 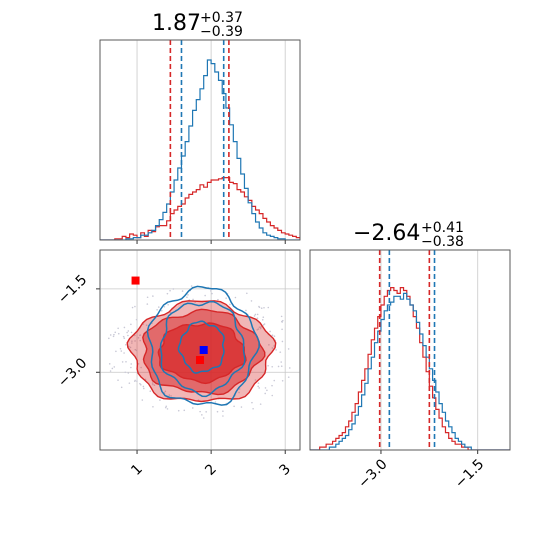 I want to click on panel-bottom-right-frame, so click(x=410, y=350).